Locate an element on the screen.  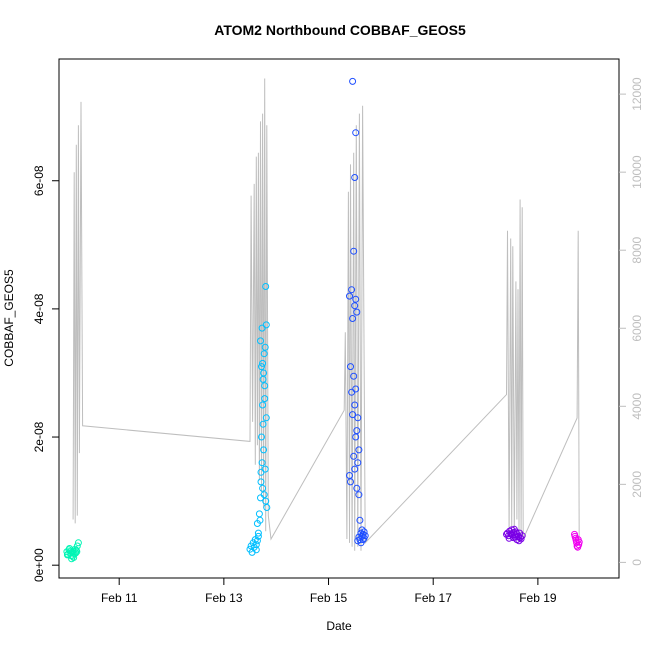
y2-tick-label: 2000 is located at coordinates (637, 484).